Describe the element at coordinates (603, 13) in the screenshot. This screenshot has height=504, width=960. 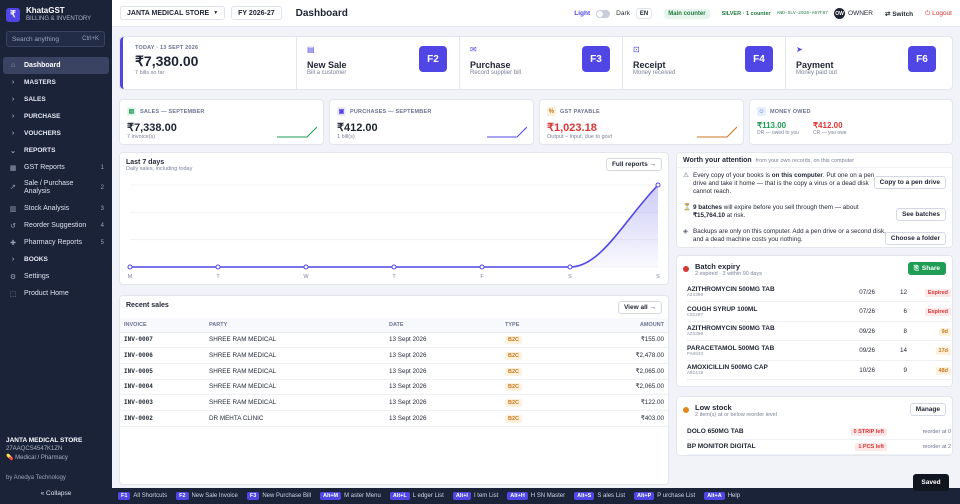
I see `theme-toggle` at that location.